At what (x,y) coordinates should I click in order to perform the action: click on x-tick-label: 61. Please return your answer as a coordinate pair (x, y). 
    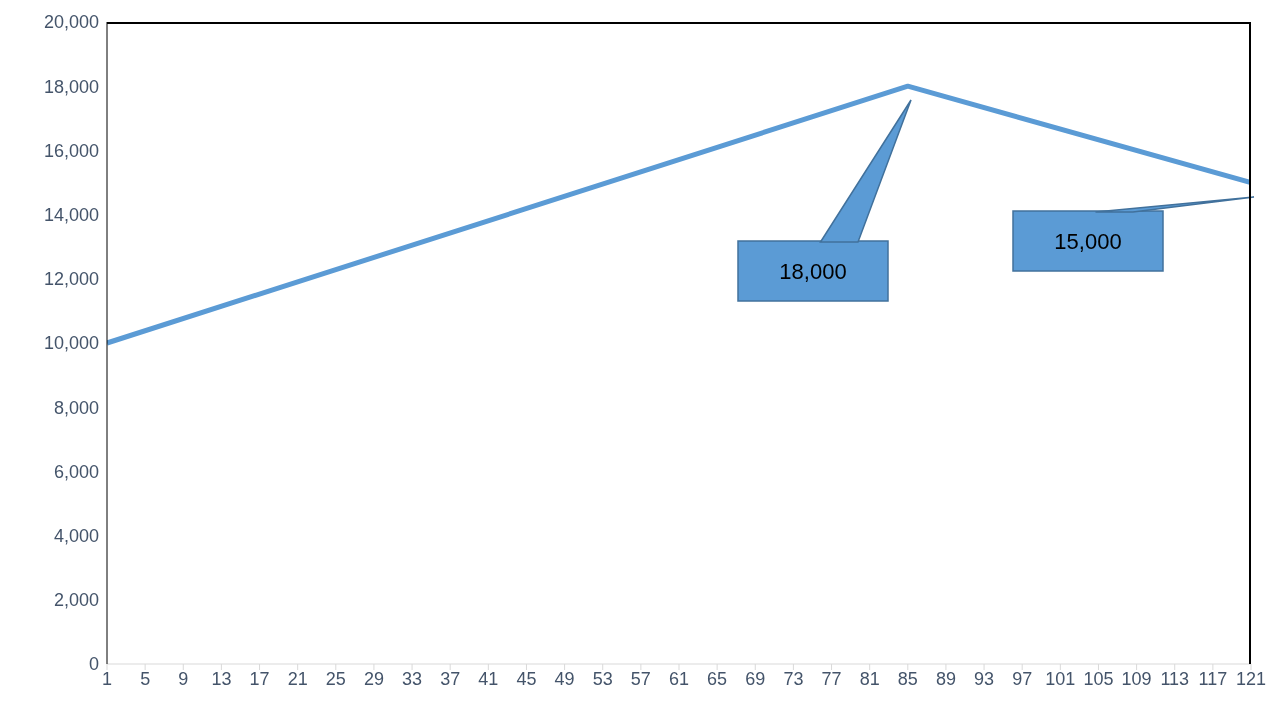
    Looking at the image, I should click on (679, 678).